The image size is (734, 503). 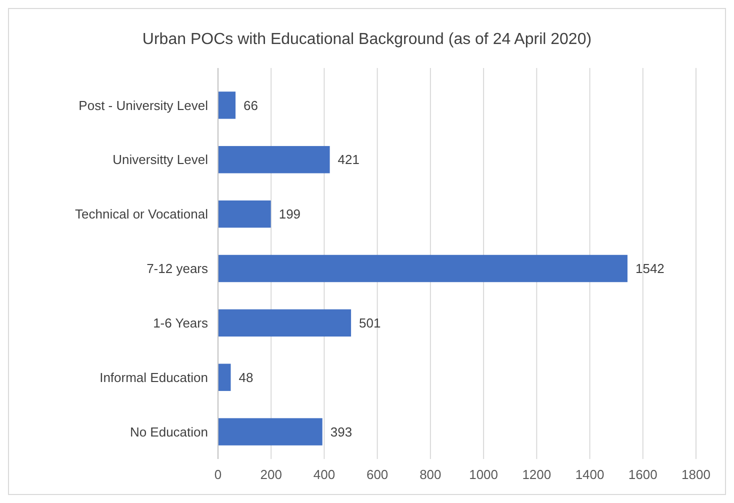 What do you see at coordinates (537, 474) in the screenshot?
I see `x-tick-label: 1200` at bounding box center [537, 474].